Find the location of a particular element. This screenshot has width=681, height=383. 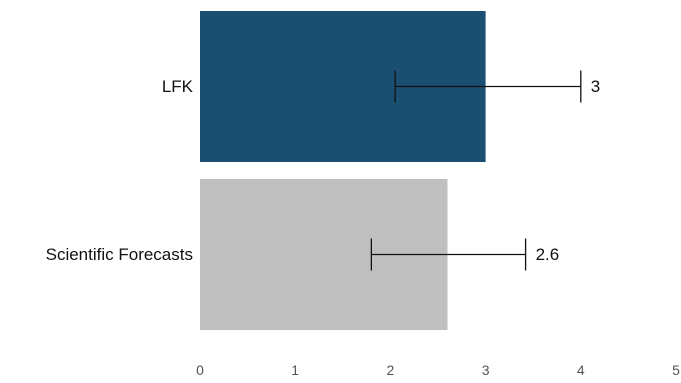

category-label-scientific-forecasts: Scientific Forecasts is located at coordinates (119, 254).